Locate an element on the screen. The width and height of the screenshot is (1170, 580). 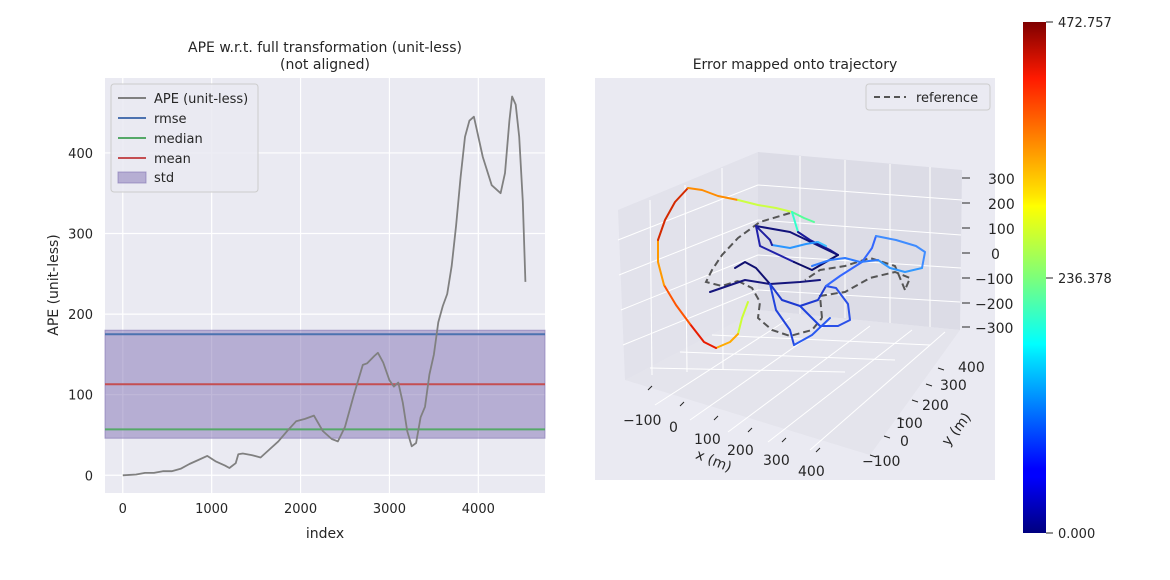
x-tick-label: 300 is located at coordinates (776, 461).